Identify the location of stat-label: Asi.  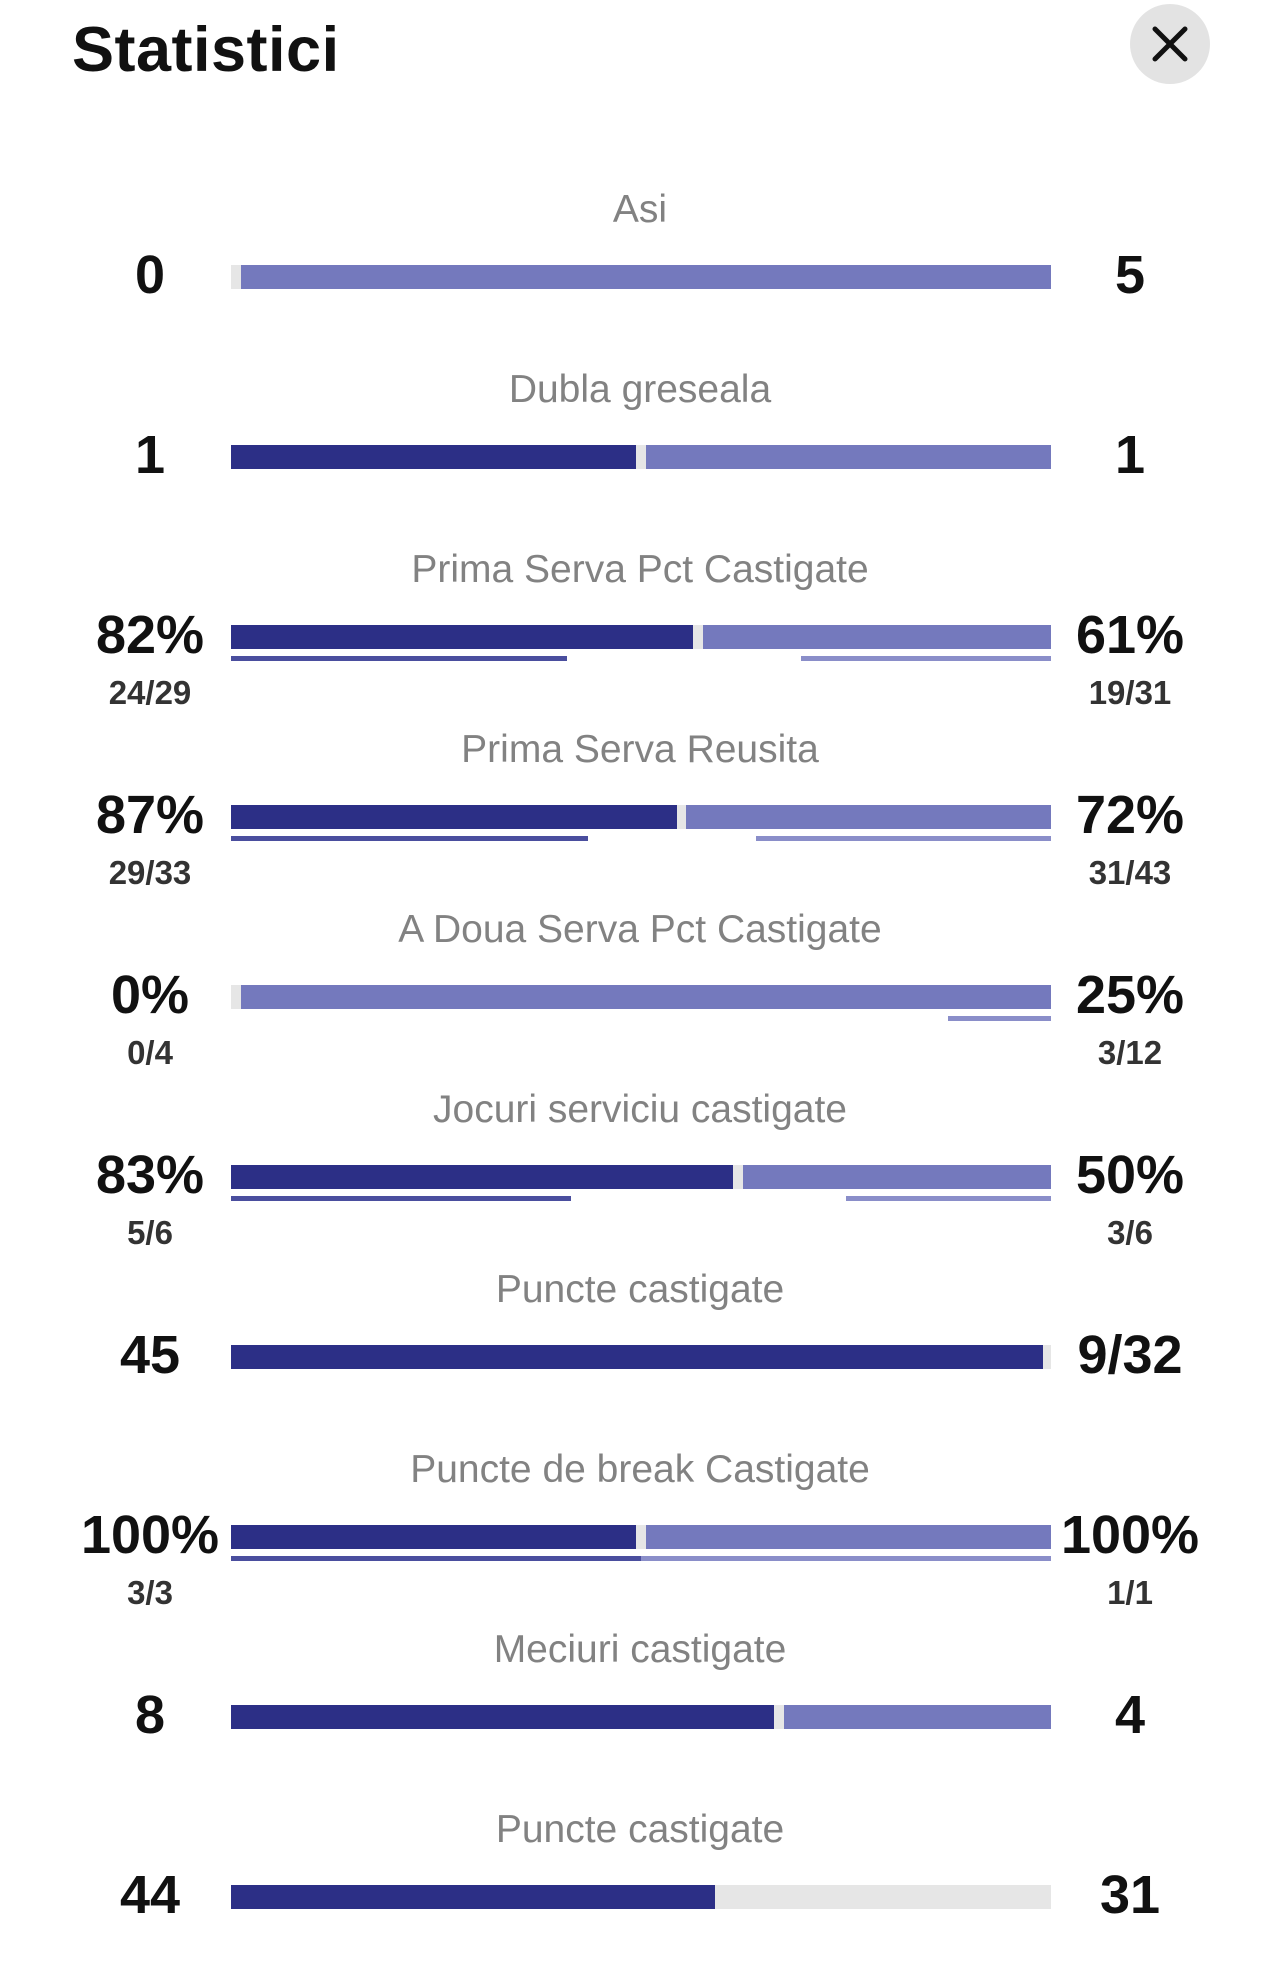
(640, 209).